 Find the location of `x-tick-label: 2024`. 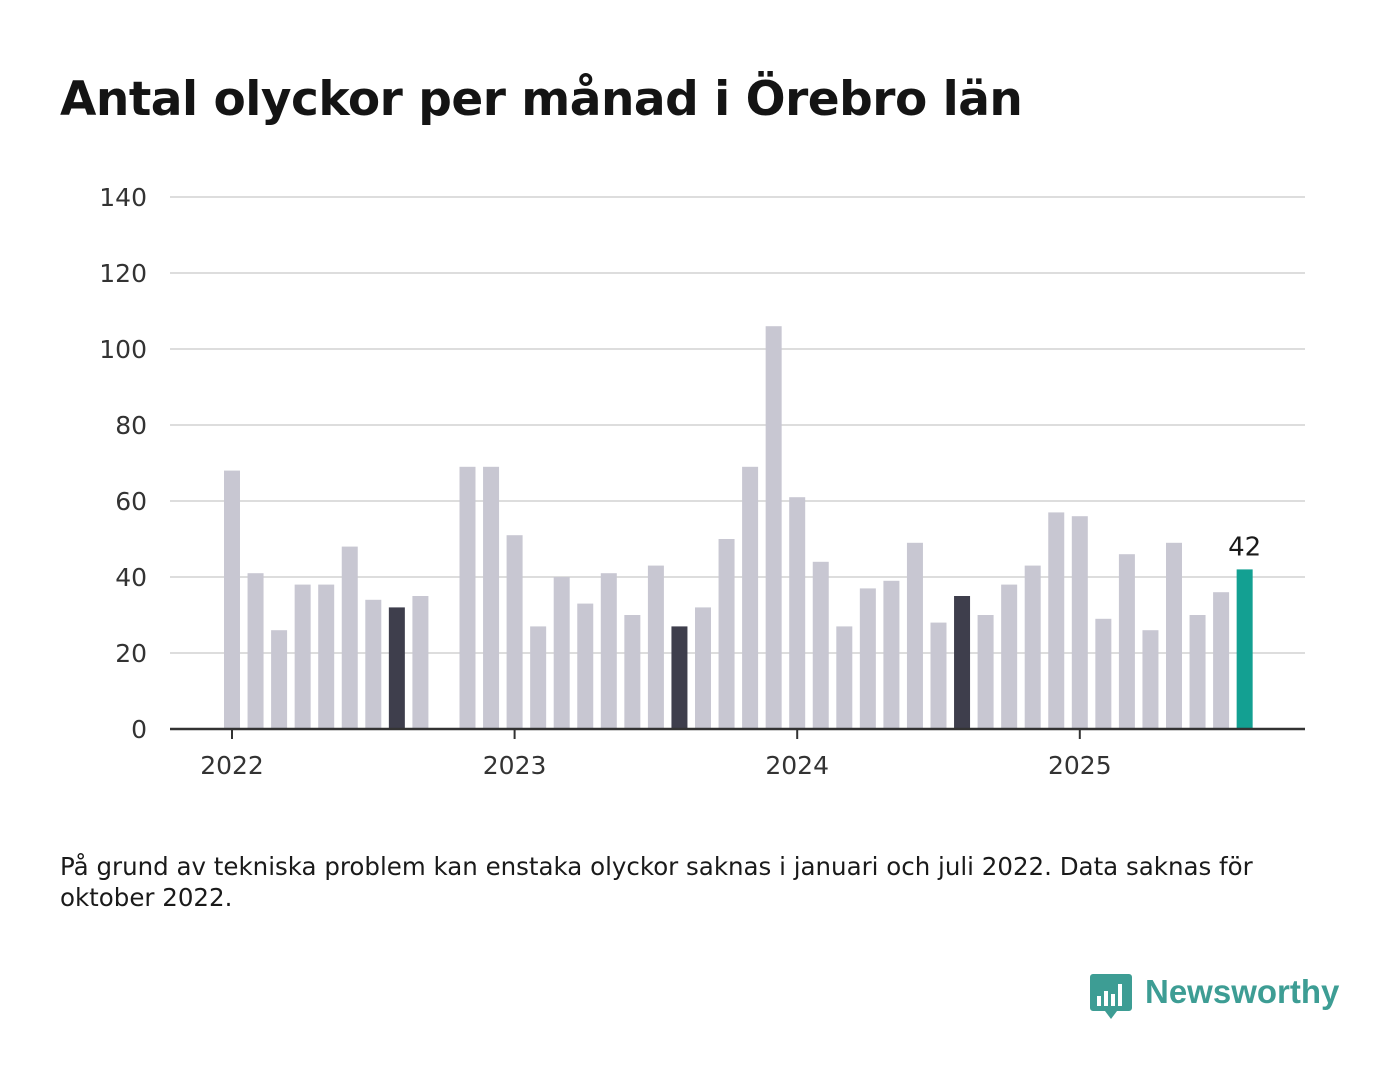

x-tick-label: 2024 is located at coordinates (797, 765).